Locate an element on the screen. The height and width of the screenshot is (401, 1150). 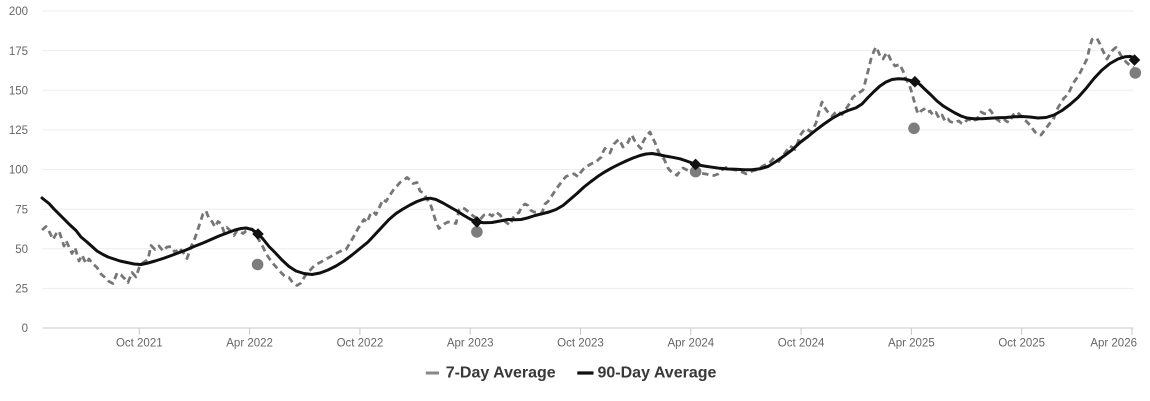
svg-text: Apr 2023 is located at coordinates (470, 344).